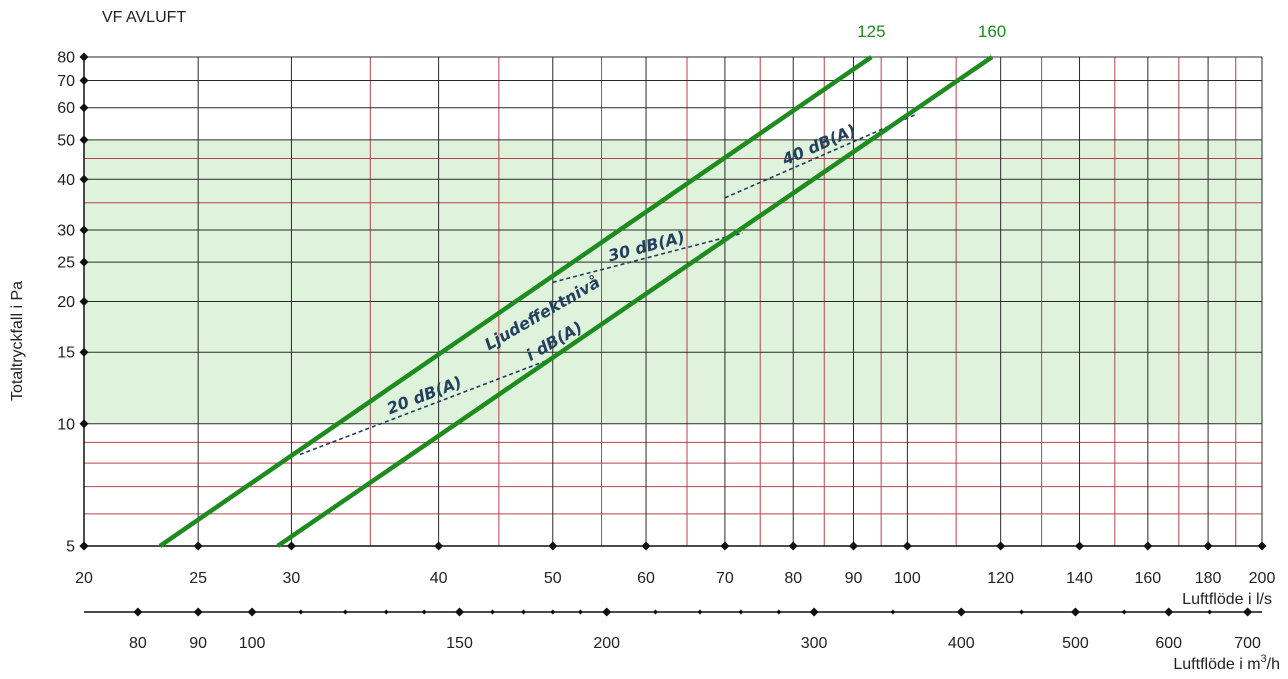  Describe the element at coordinates (1264, 659) in the screenshot. I see `x2-axis-label-sup: 3` at that location.